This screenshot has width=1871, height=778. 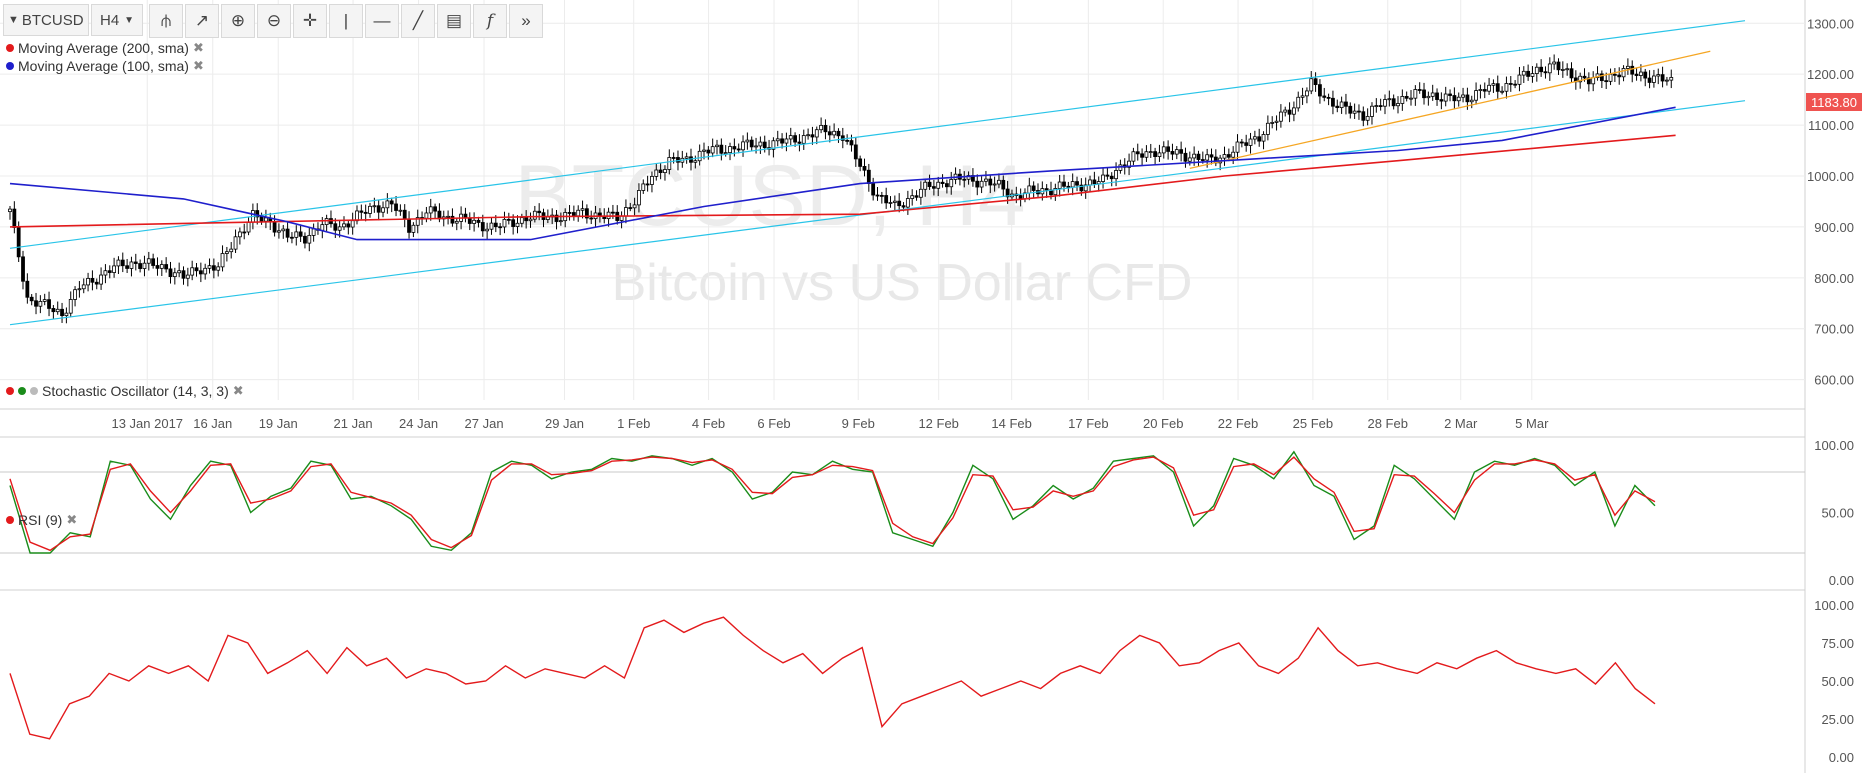 I want to click on rsi-dot-icon, so click(x=10, y=520).